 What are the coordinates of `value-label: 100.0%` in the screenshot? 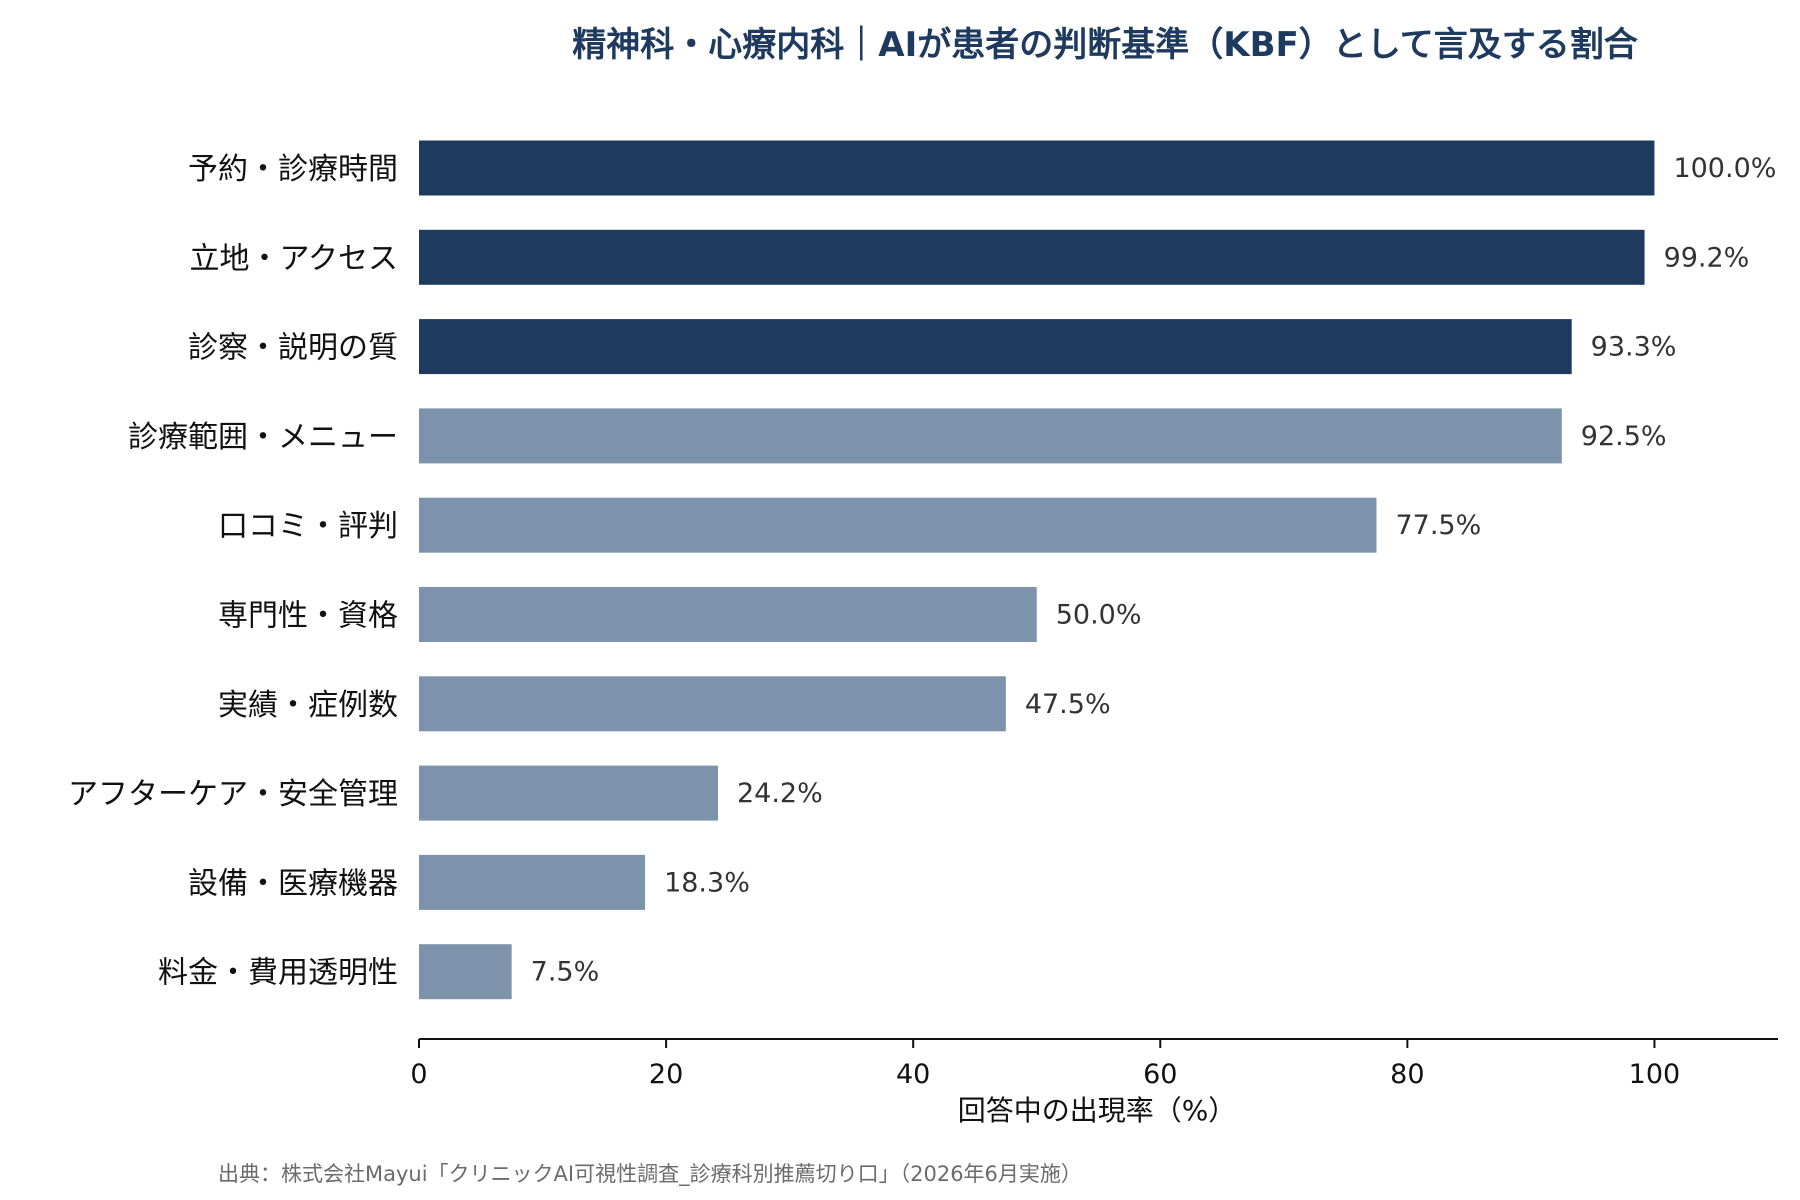 It's located at (1724, 168).